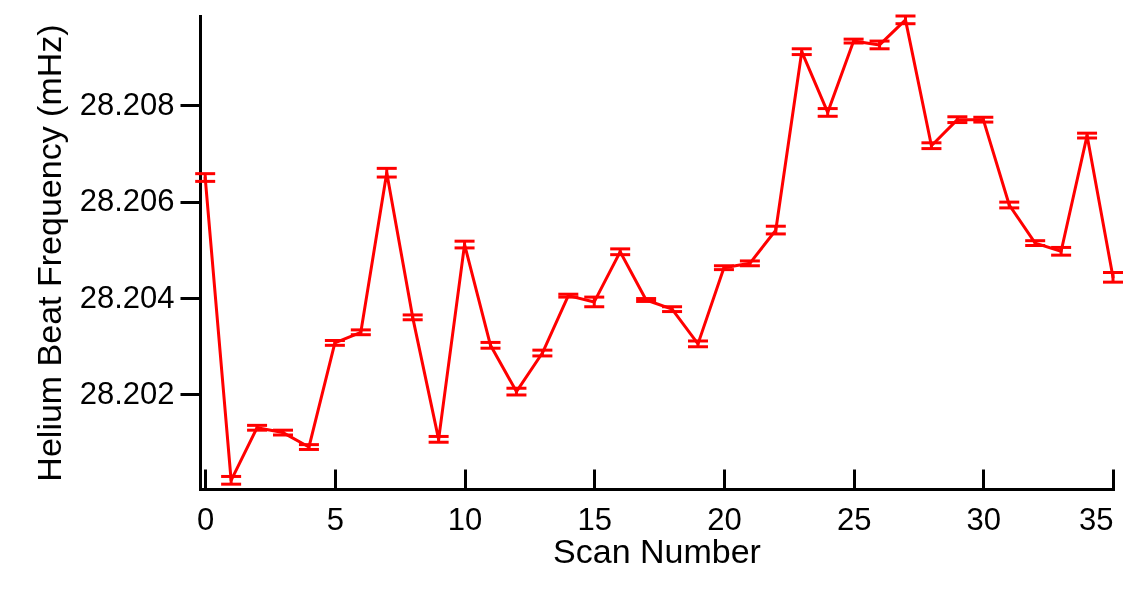  What do you see at coordinates (206, 519) in the screenshot?
I see `x-tick-label: 0` at bounding box center [206, 519].